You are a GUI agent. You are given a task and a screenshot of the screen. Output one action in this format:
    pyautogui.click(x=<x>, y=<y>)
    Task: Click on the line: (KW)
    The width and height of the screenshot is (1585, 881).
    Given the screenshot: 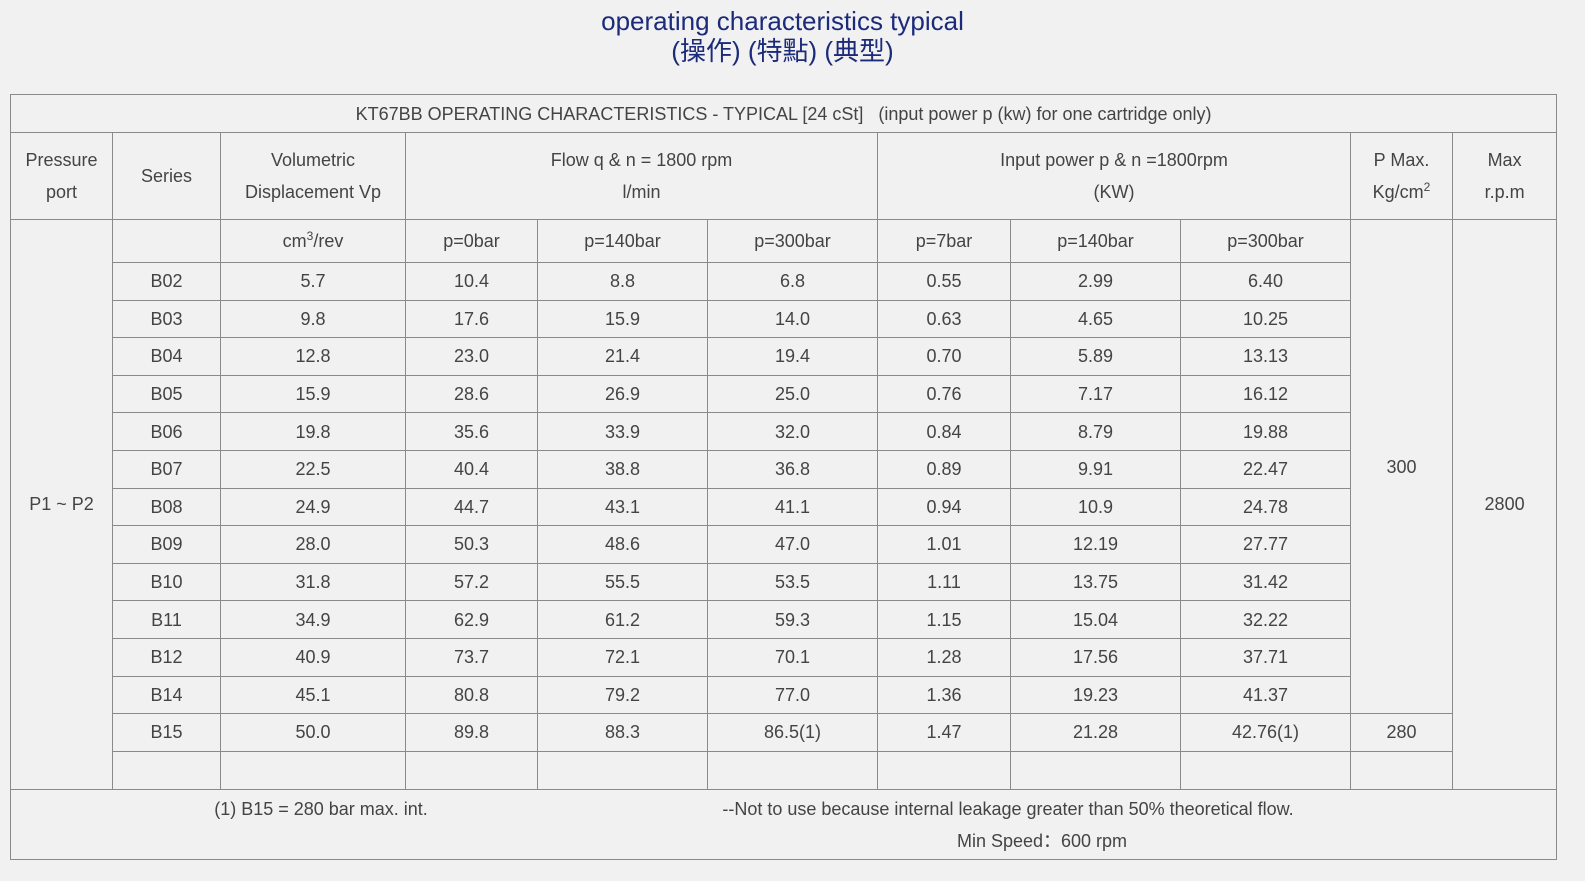 What is the action you would take?
    pyautogui.click(x=1114, y=192)
    